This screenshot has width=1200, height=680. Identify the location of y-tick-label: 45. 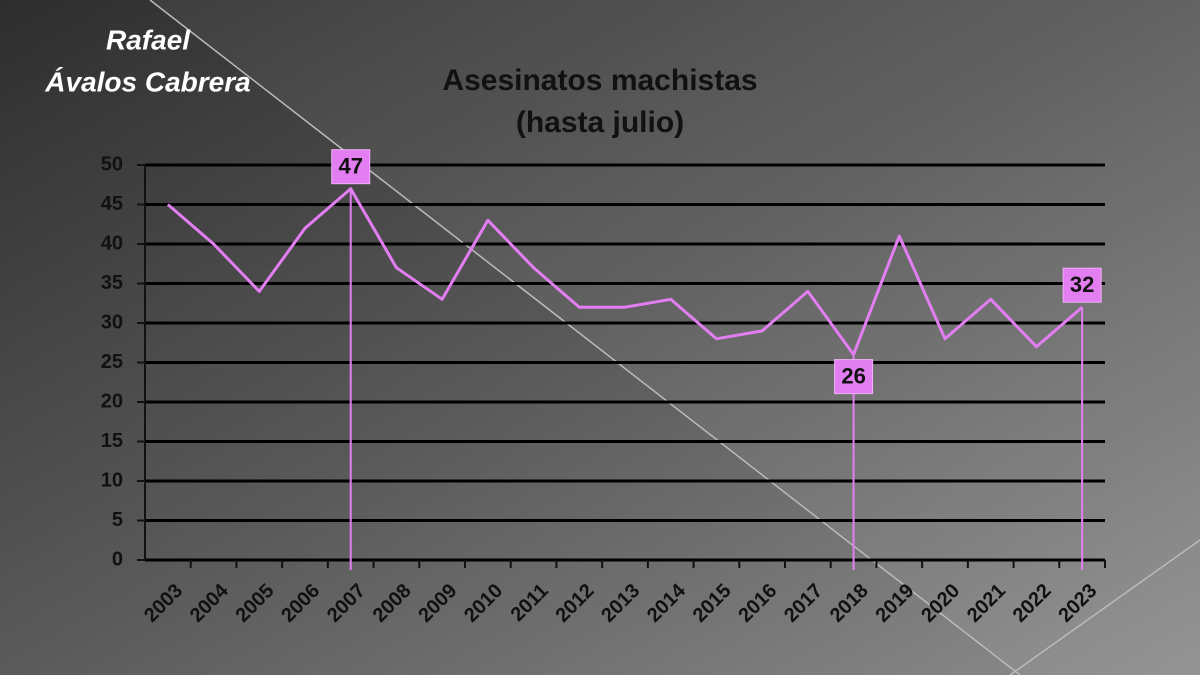
(112, 204).